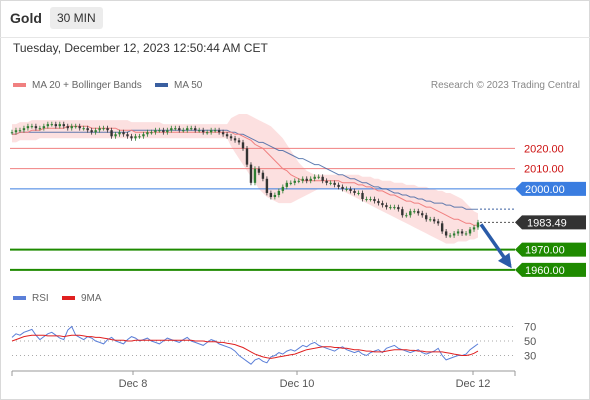 The image size is (590, 400). What do you see at coordinates (87, 85) in the screenshot?
I see `legend-label-ma20: MA 20 + Bollinger Bands` at bounding box center [87, 85].